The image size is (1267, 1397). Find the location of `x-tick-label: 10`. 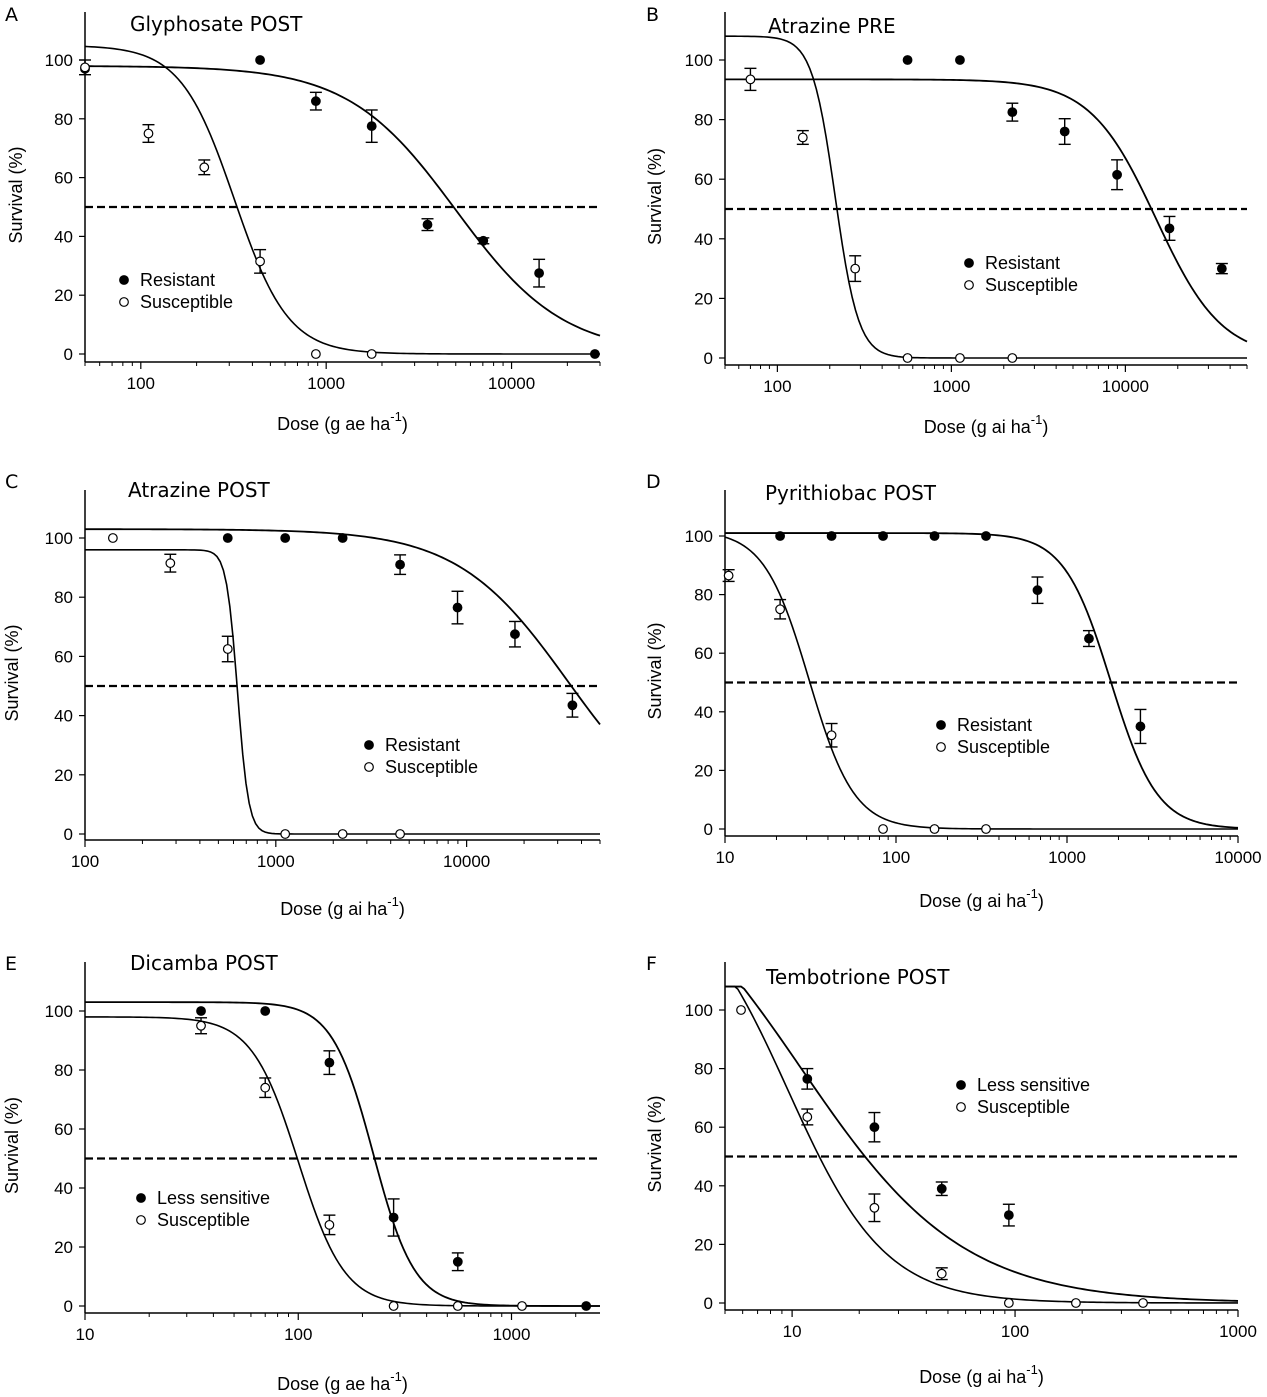

x-tick-label: 10 is located at coordinates (85, 1334).